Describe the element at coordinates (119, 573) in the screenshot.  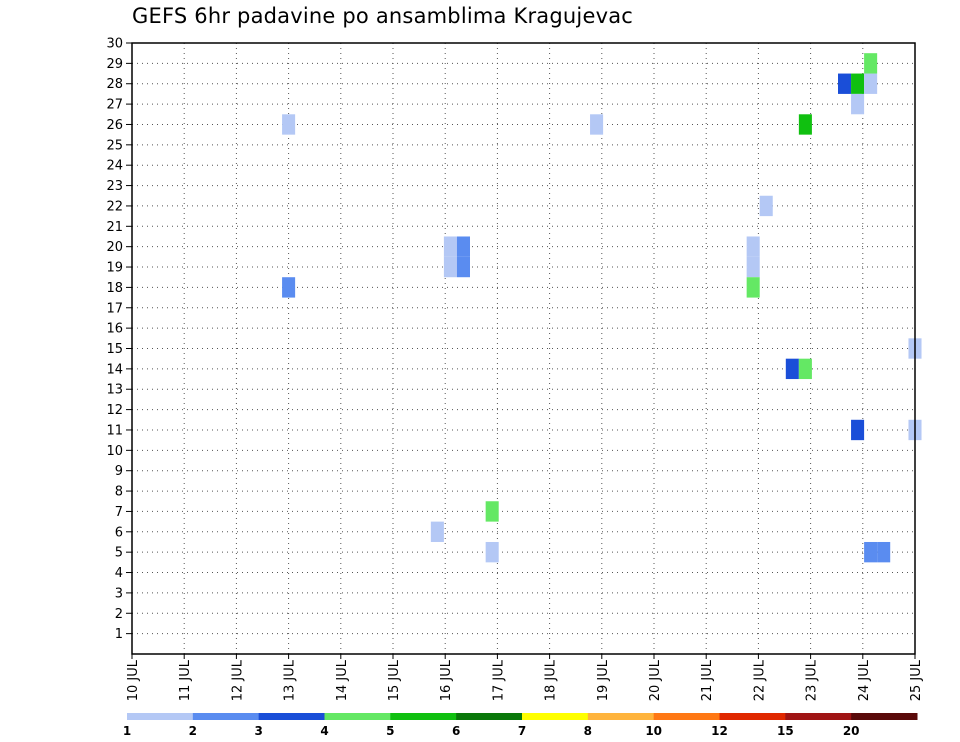
I see `y-tick-label: 4` at that location.